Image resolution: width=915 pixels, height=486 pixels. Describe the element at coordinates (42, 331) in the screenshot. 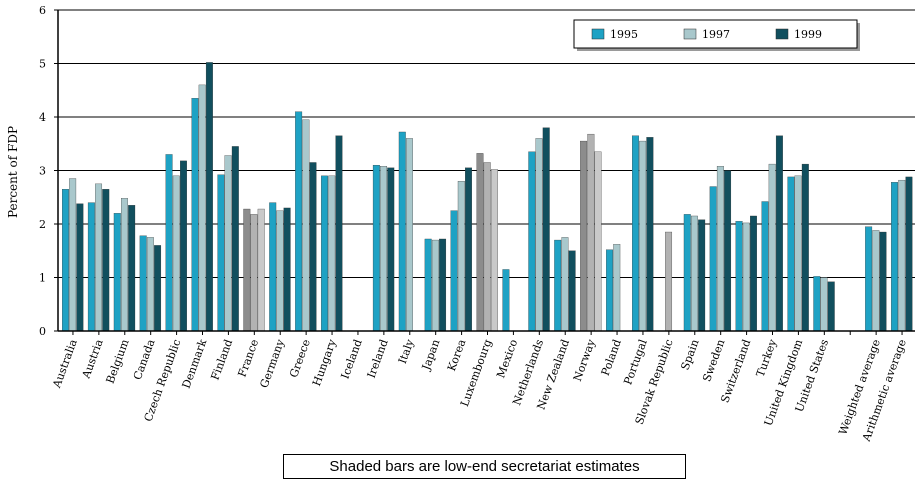

I see `y-tick-label: 0` at that location.